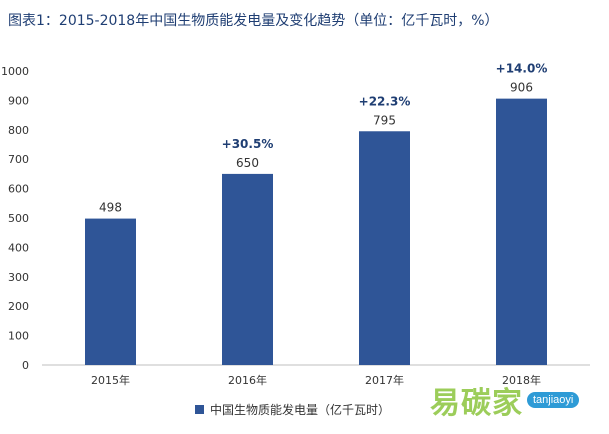 The width and height of the screenshot is (609, 434). I want to click on chart-legend: 中国生物质能发电量（亿千瓦时）, so click(292, 409).